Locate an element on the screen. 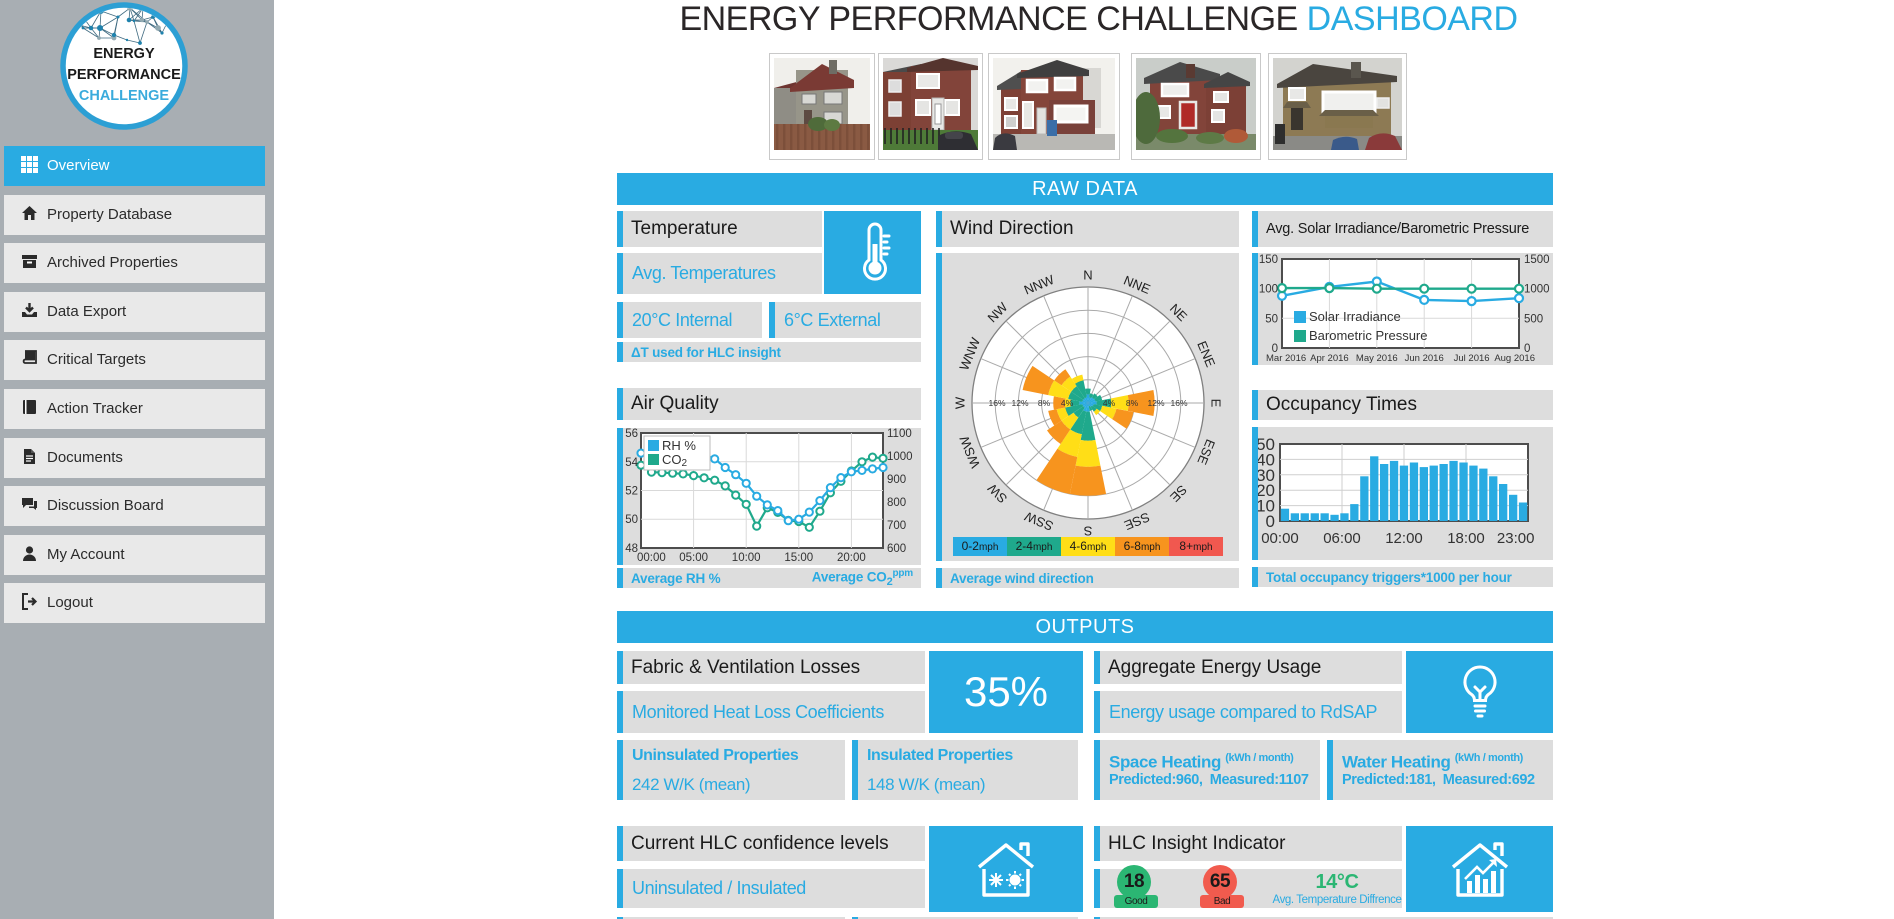 The image size is (1894, 919). svg-text: 05:00 is located at coordinates (693, 558).